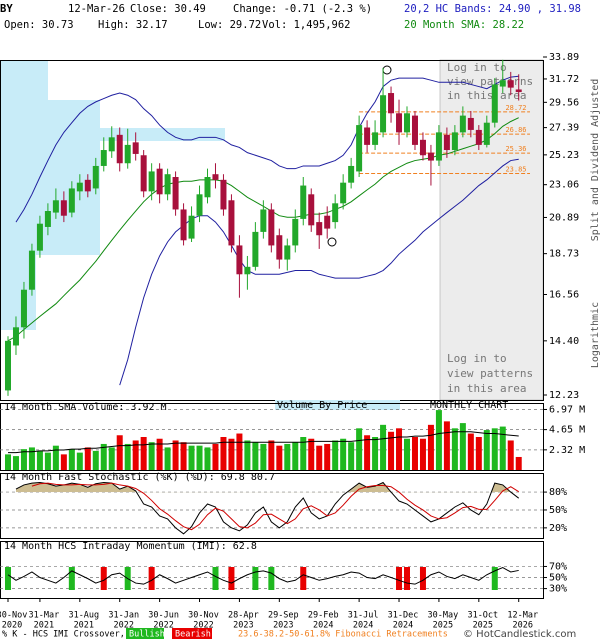 This screenshot has height=640, width=600. I want to click on copyright: © HotCandlestick.com, so click(519, 634).